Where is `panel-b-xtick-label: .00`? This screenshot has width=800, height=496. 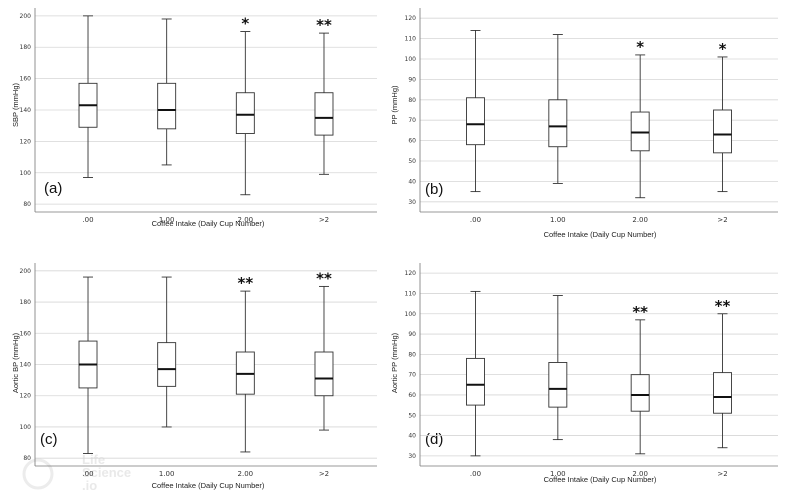
panel-b-xtick-label: .00 is located at coordinates (475, 220).